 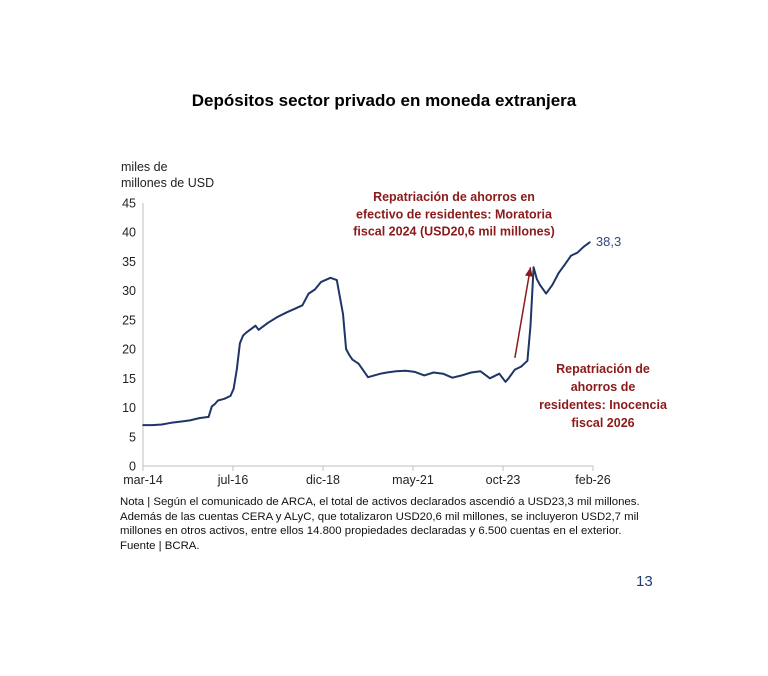 I want to click on arrow-head, so click(x=529, y=272).